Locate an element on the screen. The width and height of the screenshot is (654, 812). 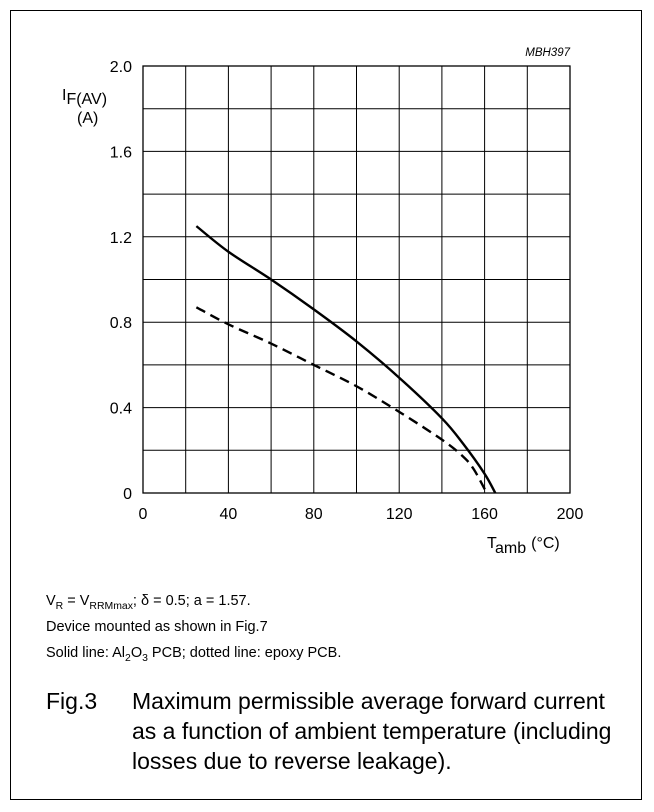
x-tick-label: 160 is located at coordinates (484, 514).